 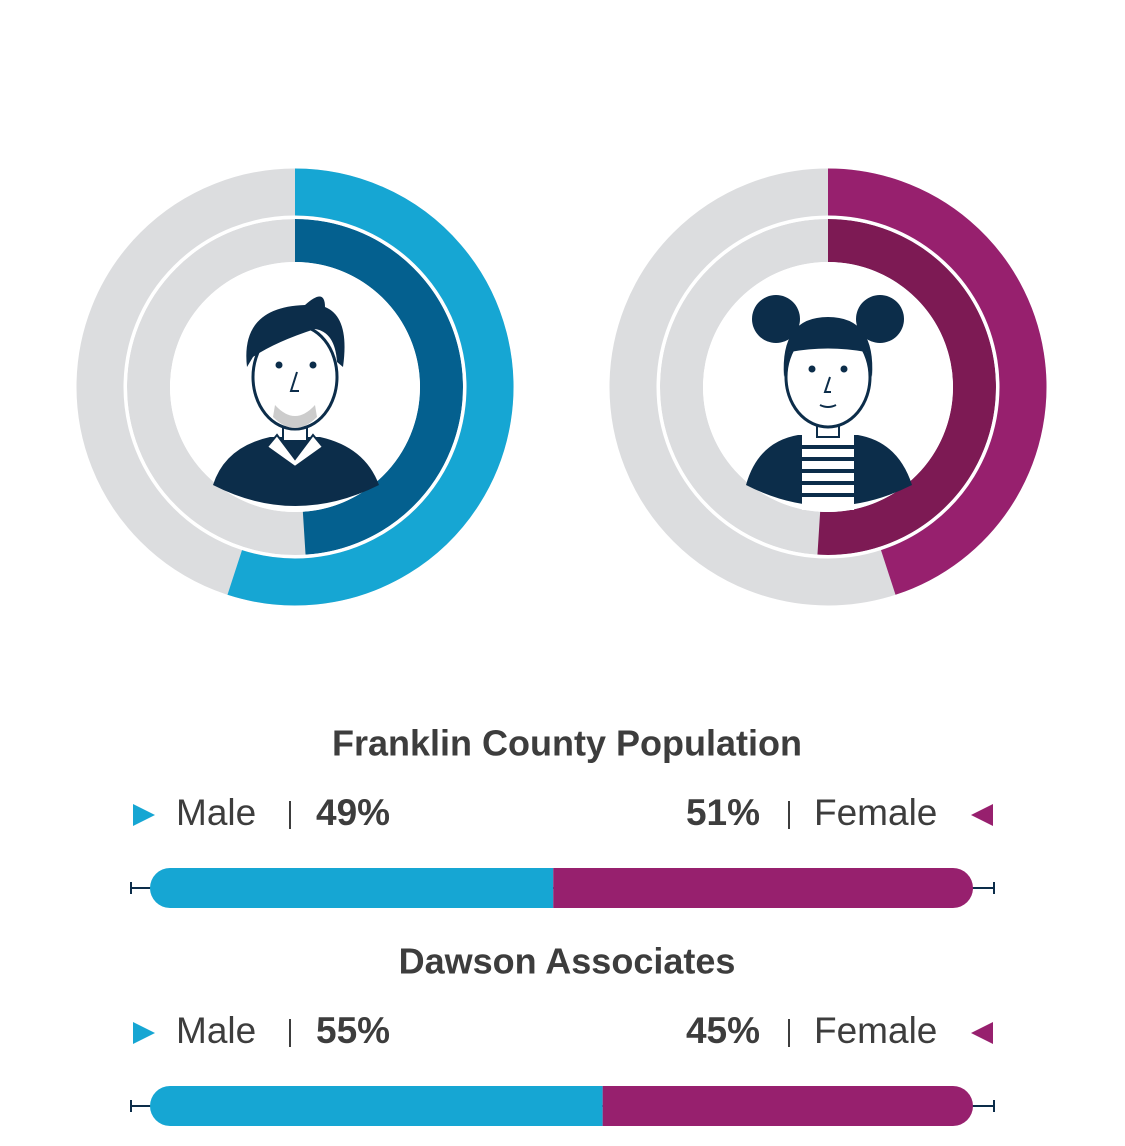 What do you see at coordinates (567, 961) in the screenshot?
I see `section-title: Dawson Associates` at bounding box center [567, 961].